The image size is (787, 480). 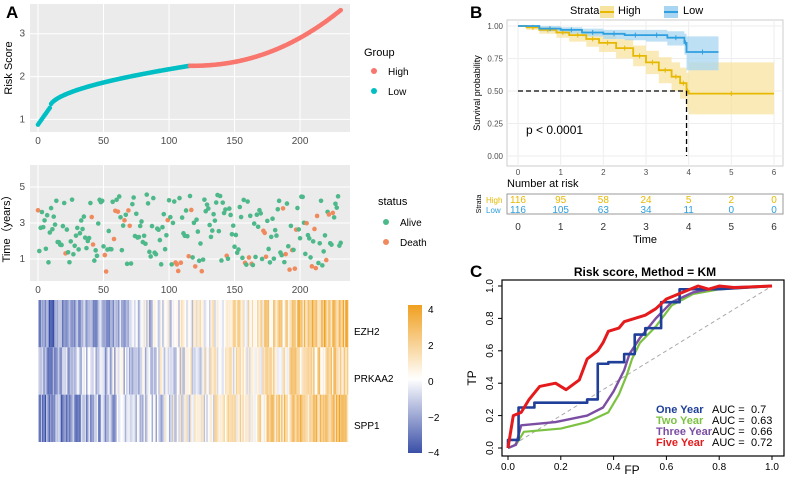 I want to click on risk-table-low-label: Low, so click(x=493, y=210).